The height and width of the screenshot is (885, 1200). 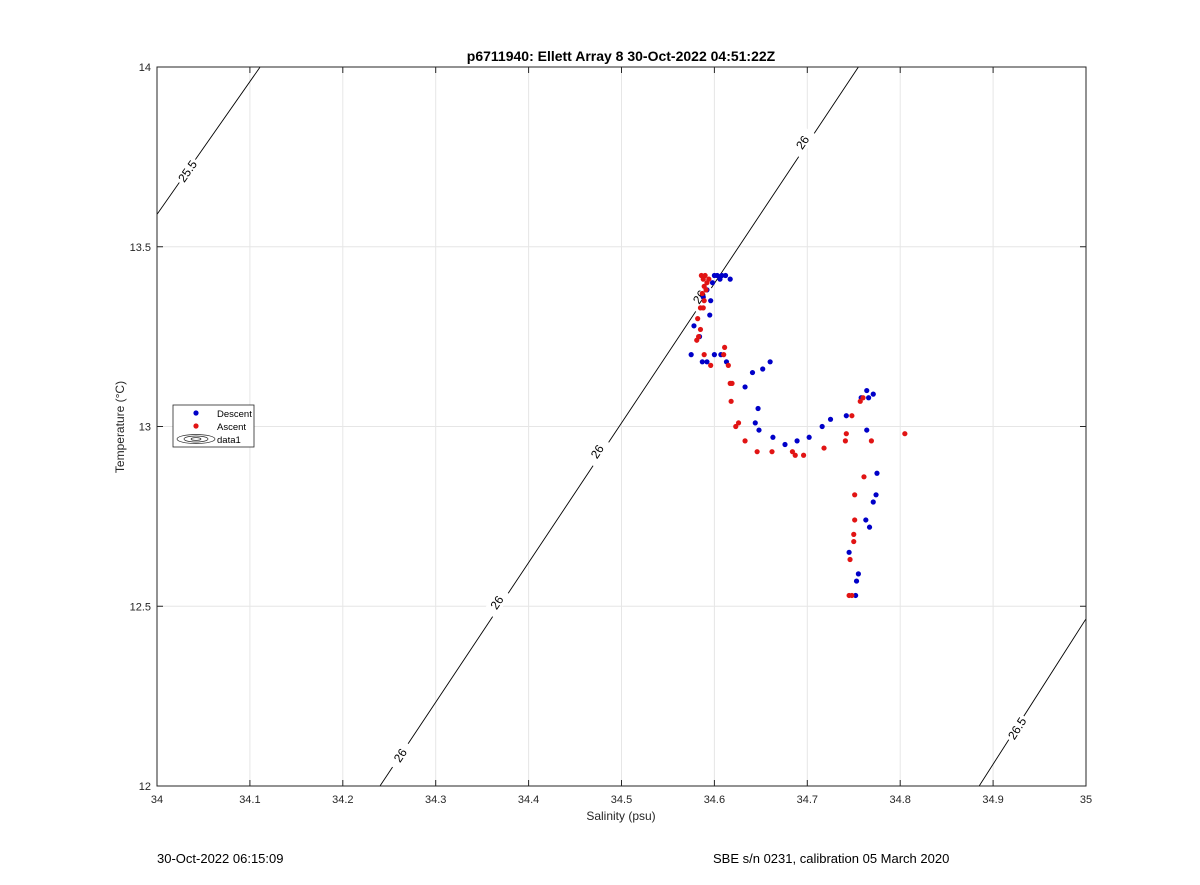 I want to click on x-tick-label: 34.4, so click(x=528, y=800).